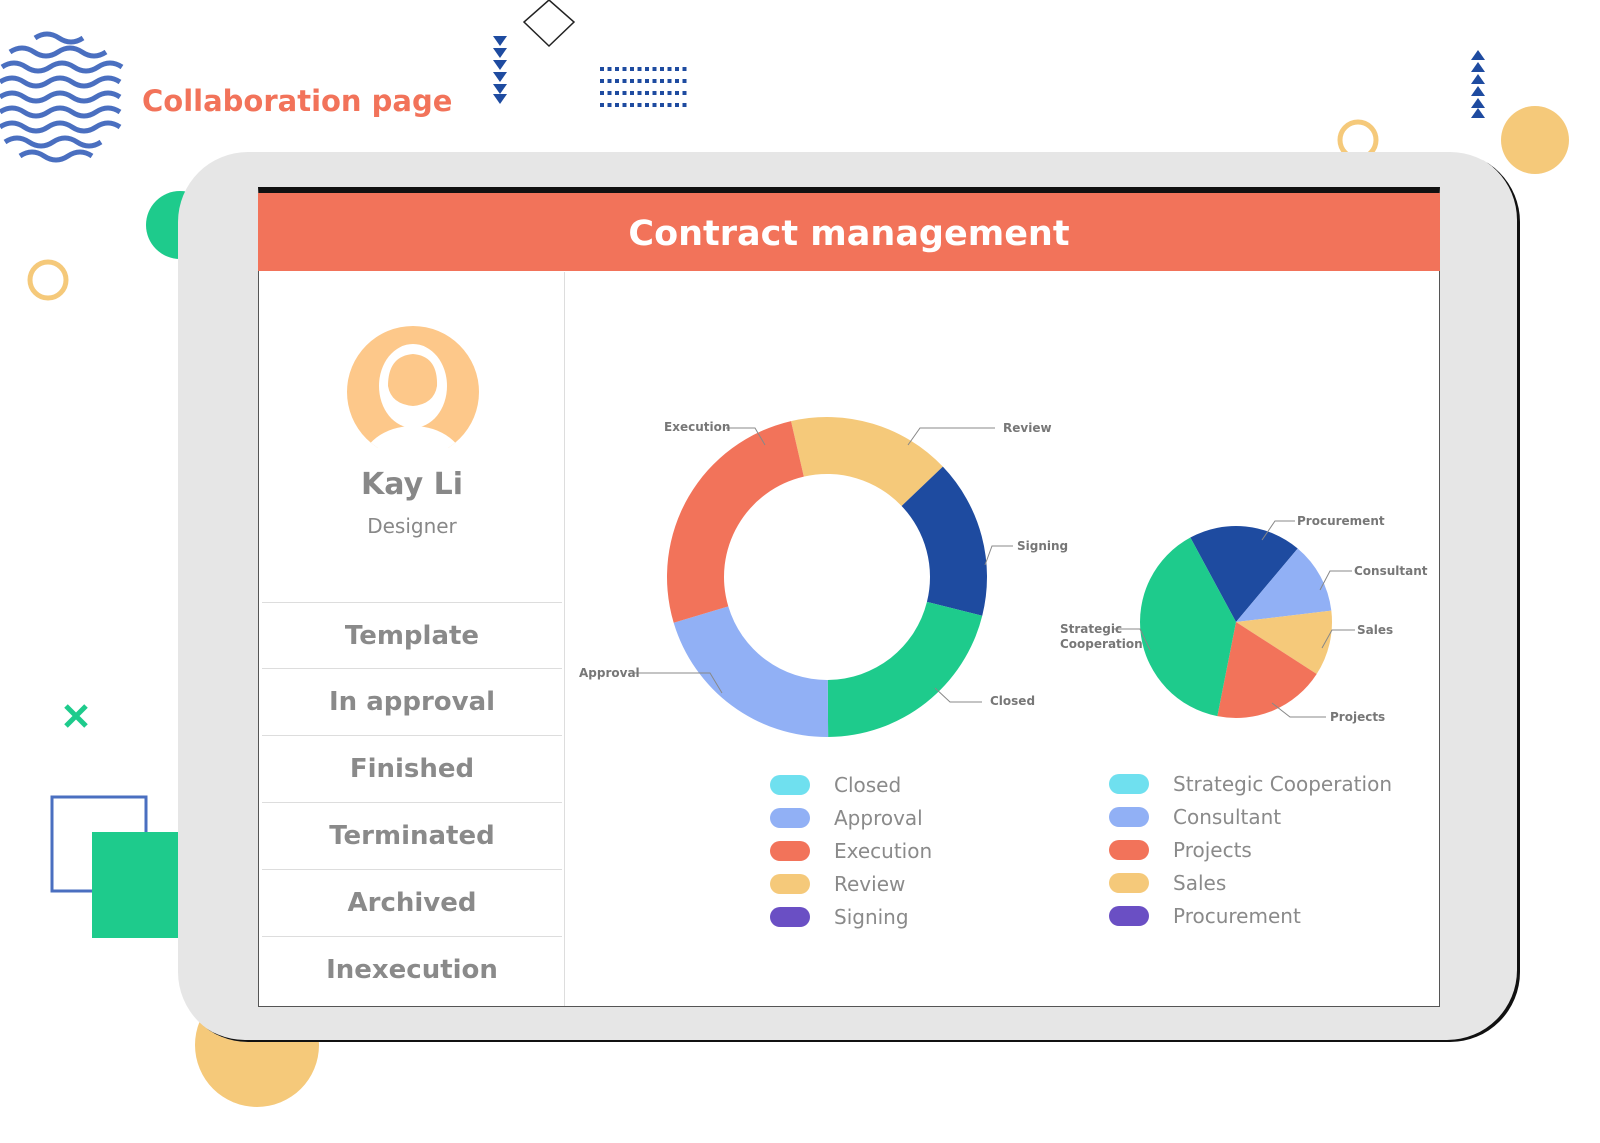  Describe the element at coordinates (412, 701) in the screenshot. I see `sidebar-item-in-approval: In approval` at that location.